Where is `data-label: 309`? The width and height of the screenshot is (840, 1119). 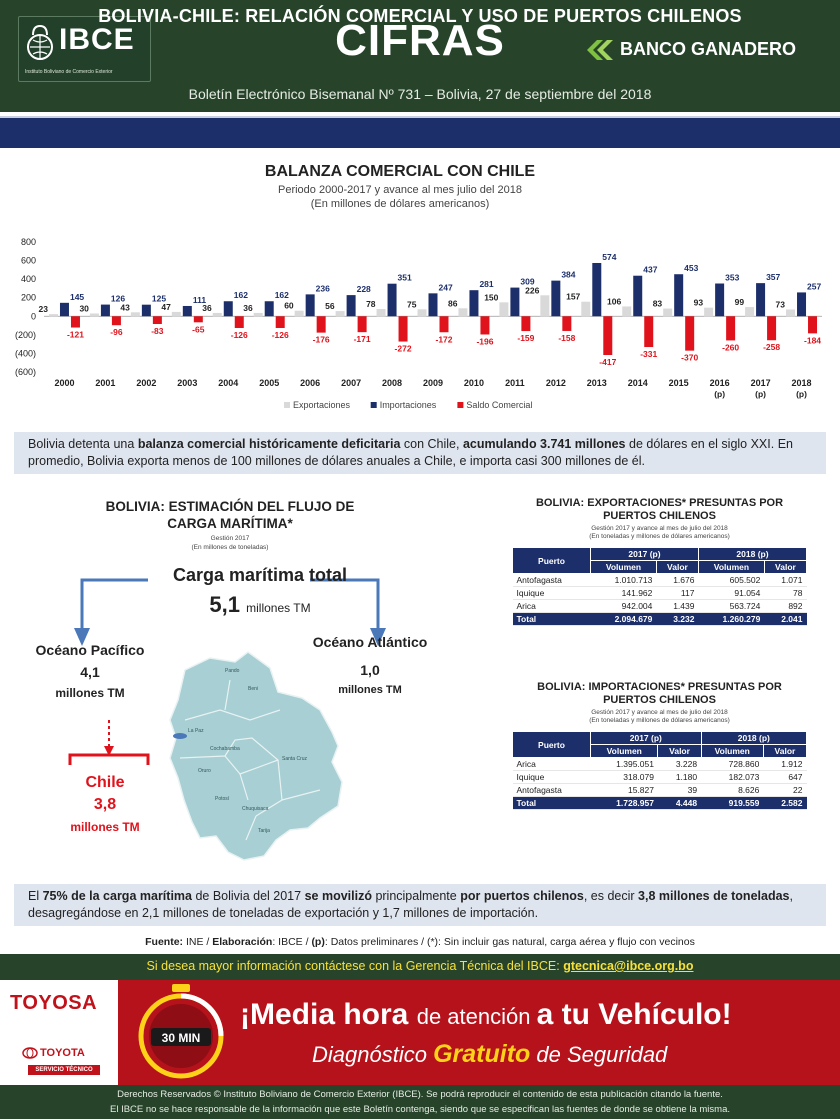
data-label: 309 is located at coordinates (527, 282).